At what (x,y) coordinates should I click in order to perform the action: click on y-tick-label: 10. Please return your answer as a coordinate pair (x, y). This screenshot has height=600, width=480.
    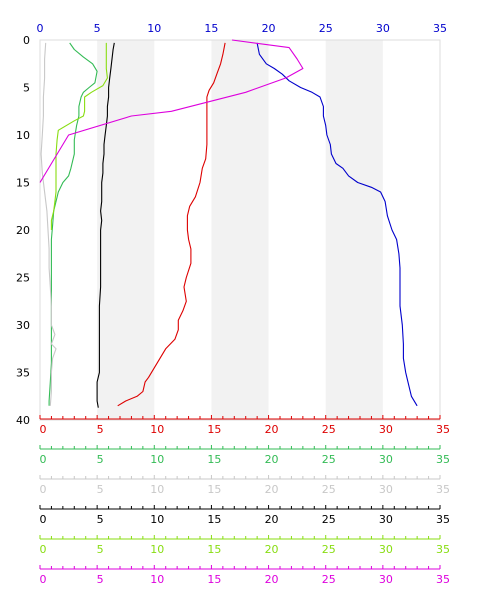
    Looking at the image, I should click on (23, 135).